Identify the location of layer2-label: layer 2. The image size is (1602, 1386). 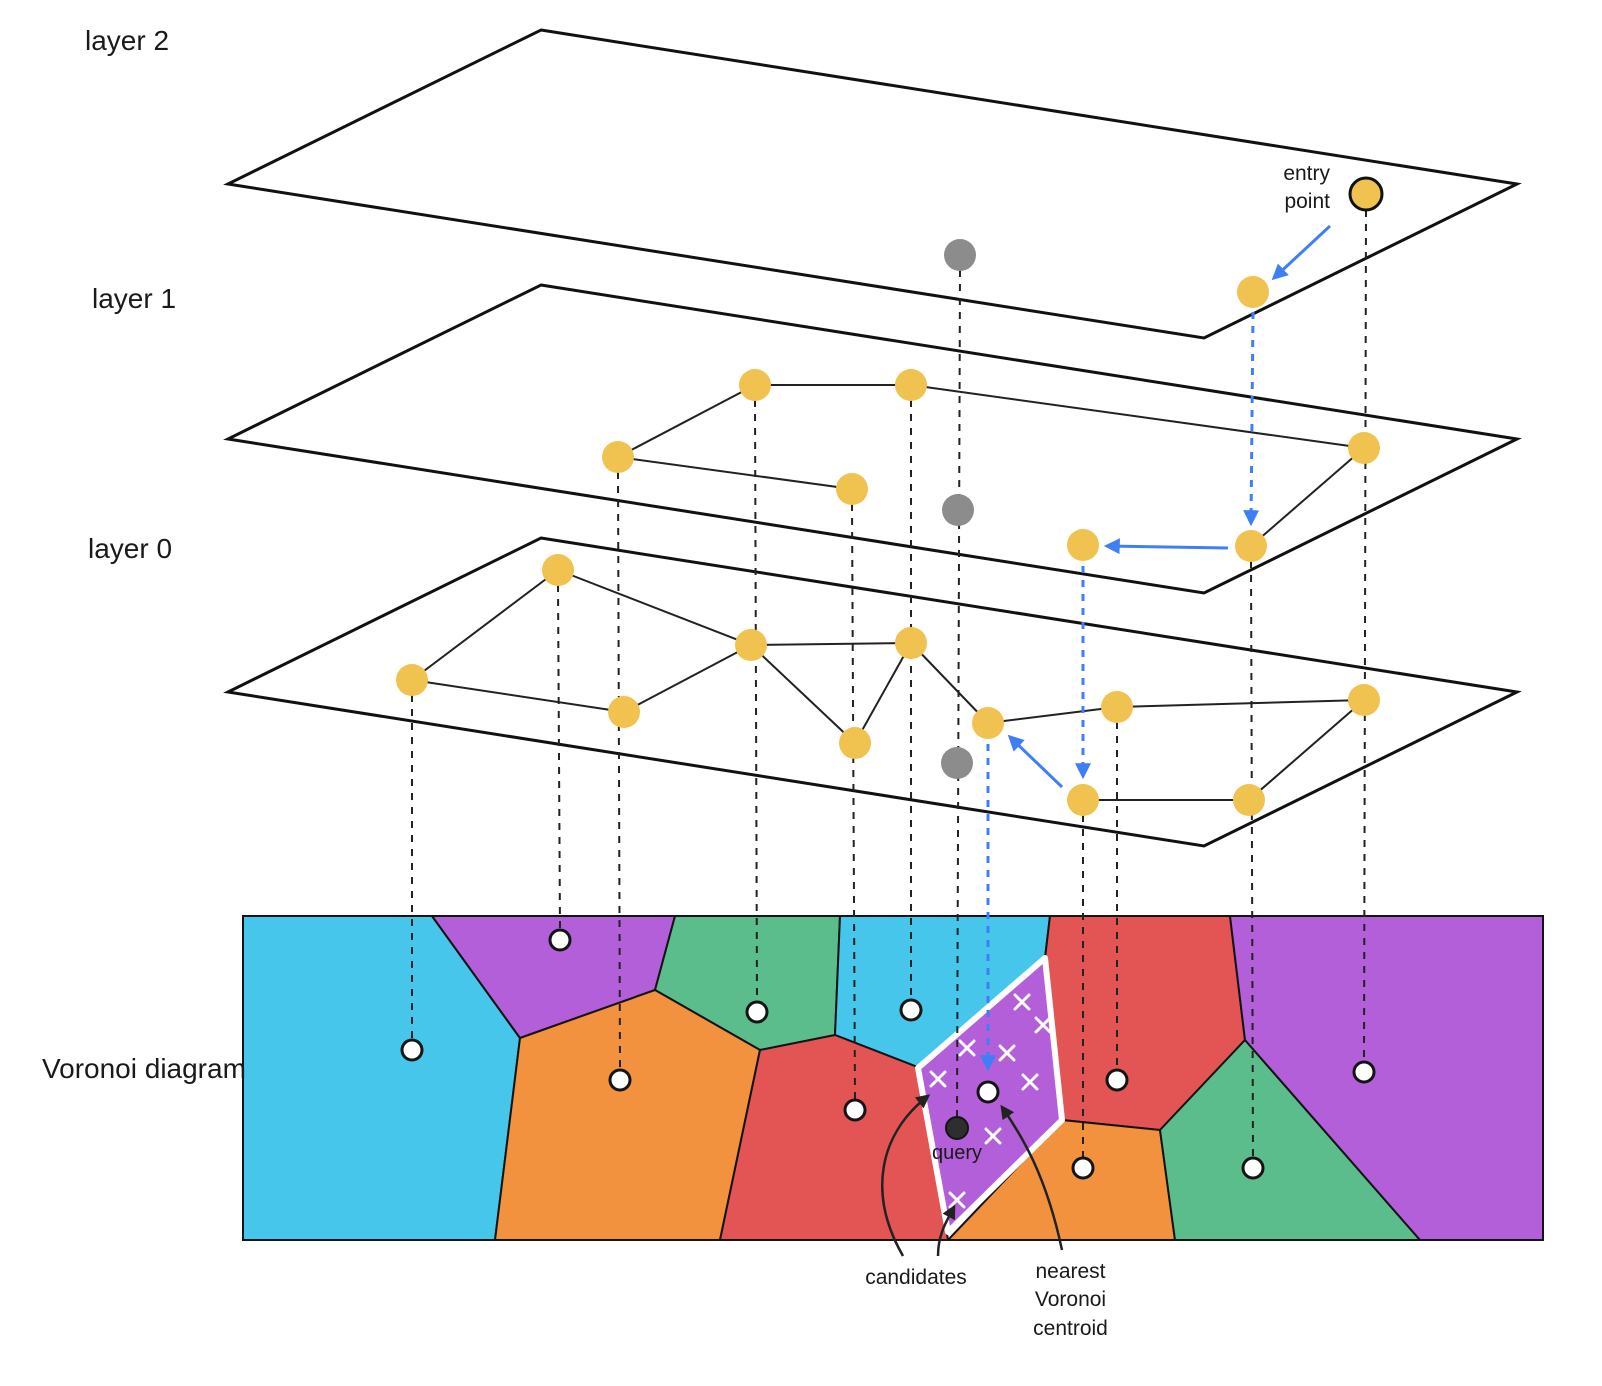
(127, 40).